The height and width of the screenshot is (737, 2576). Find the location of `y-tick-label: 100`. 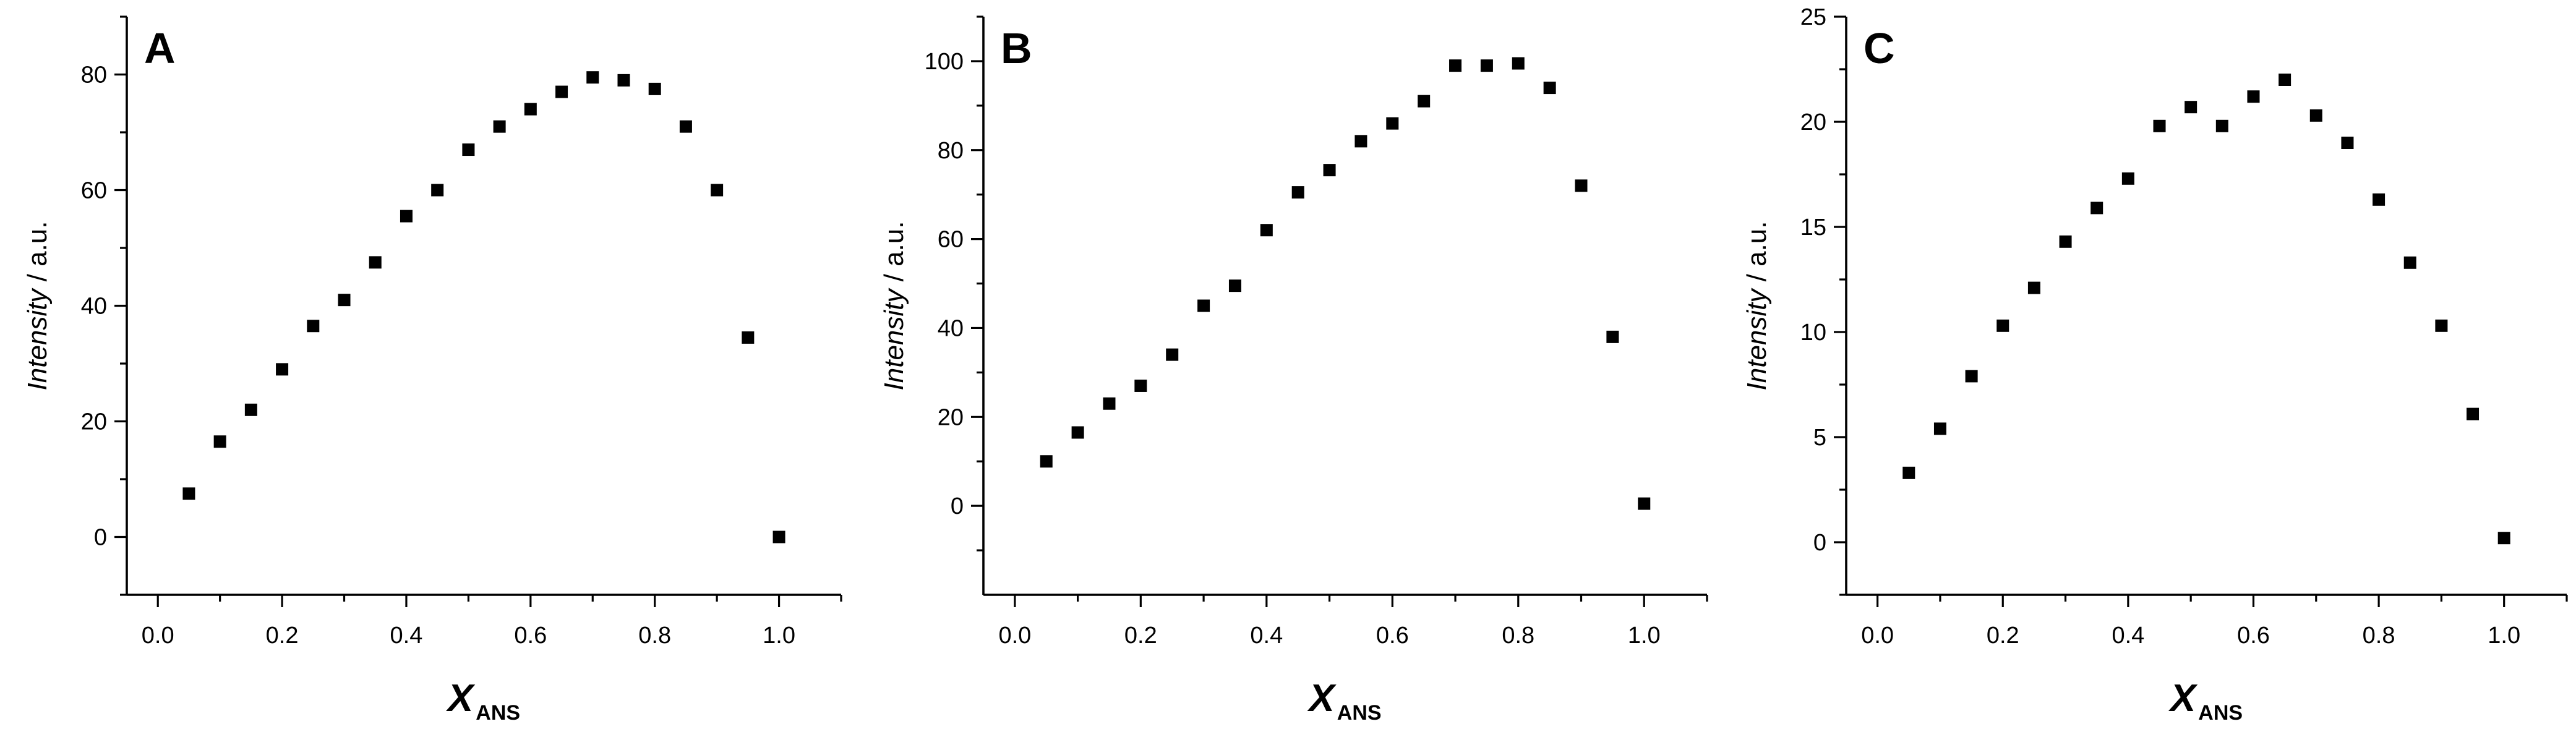

y-tick-label: 100 is located at coordinates (945, 62).